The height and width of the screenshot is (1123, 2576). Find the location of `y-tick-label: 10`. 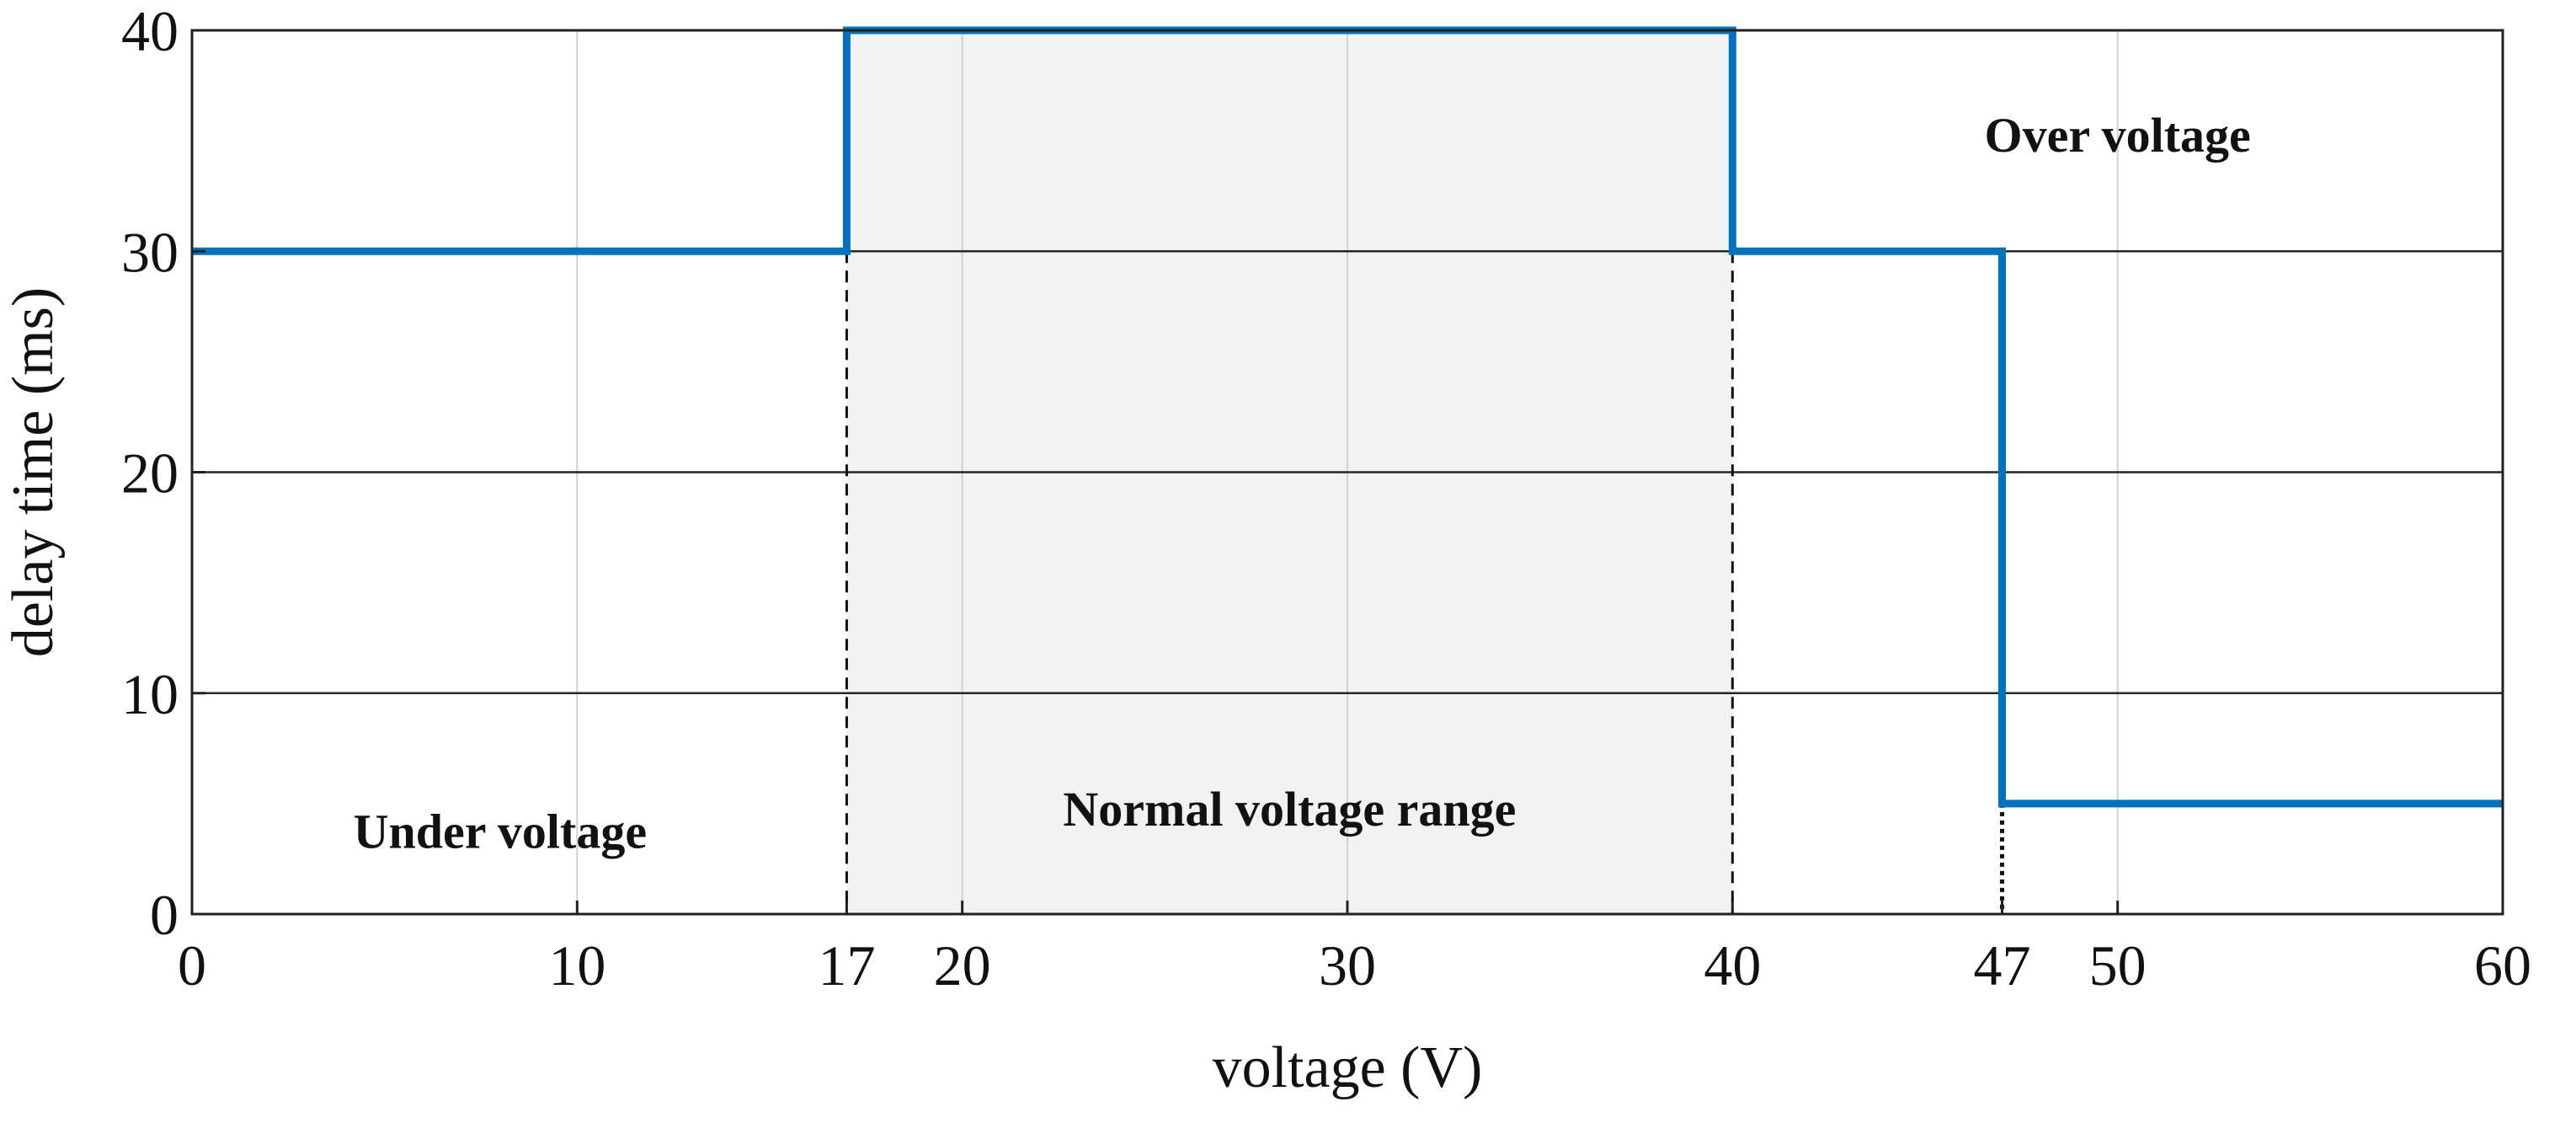

y-tick-label: 10 is located at coordinates (150, 694).